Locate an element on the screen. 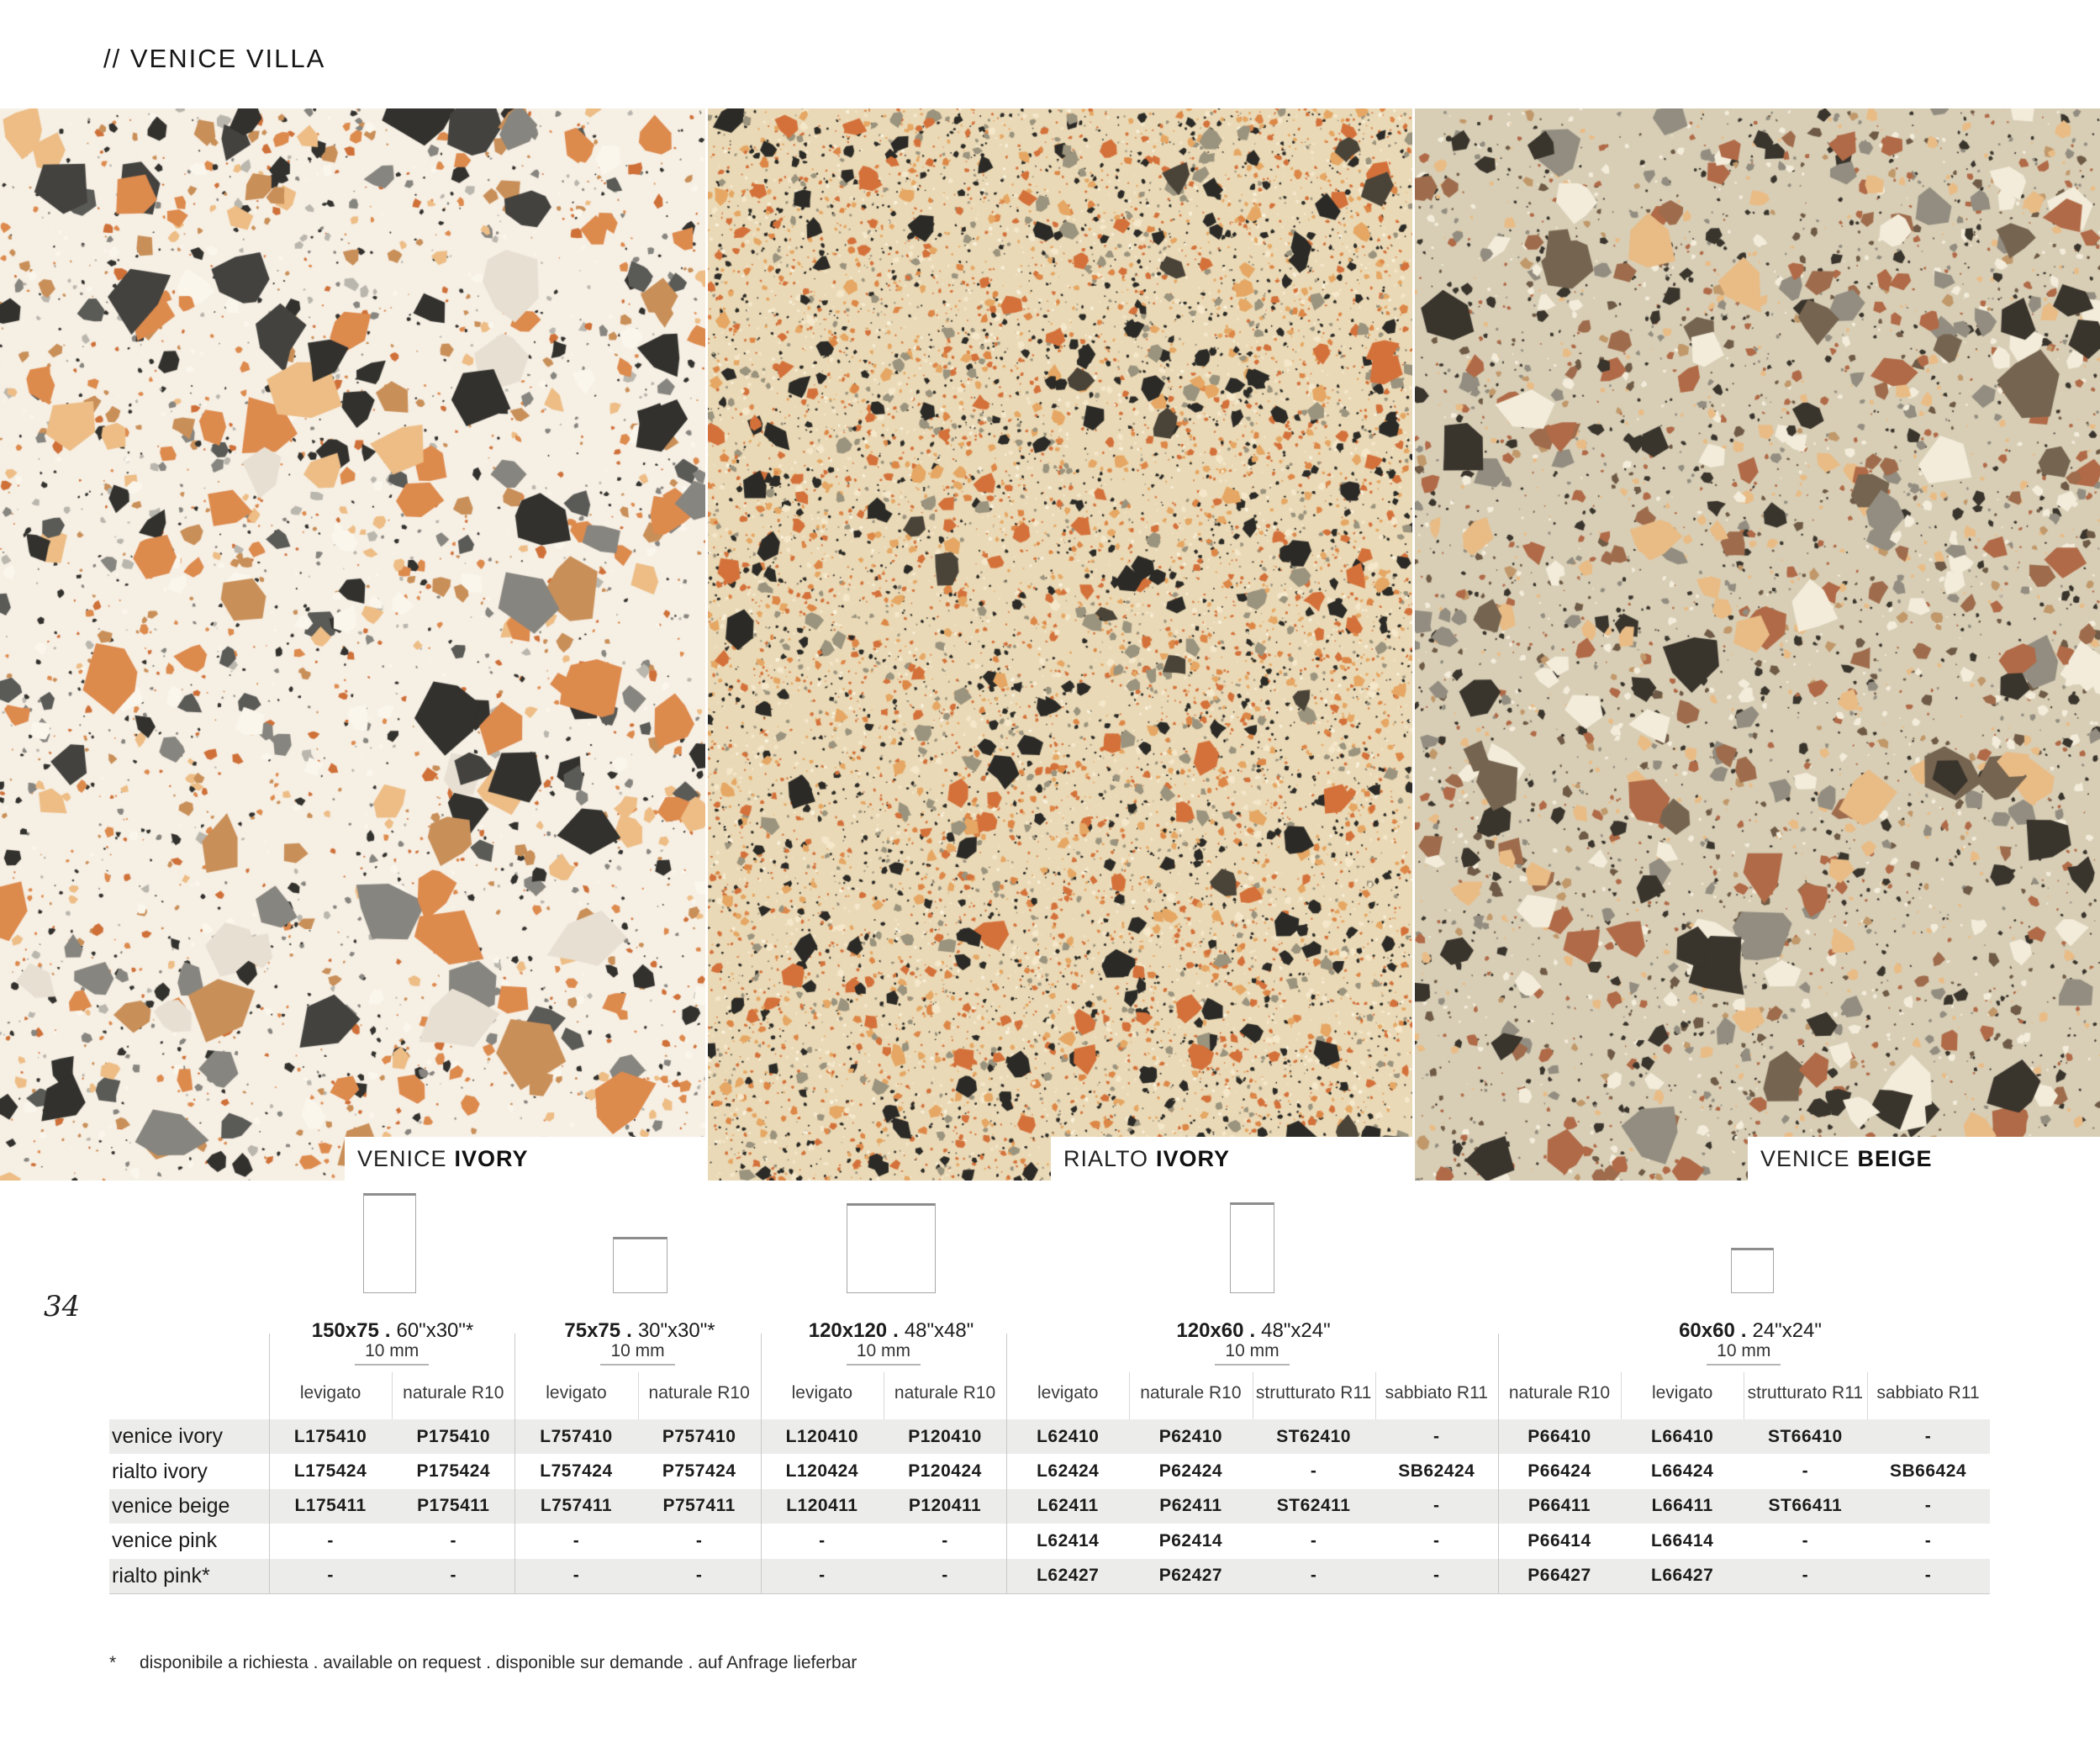 This screenshot has height=1738, width=2100. product-code-cell: L175411 is located at coordinates (330, 1506).